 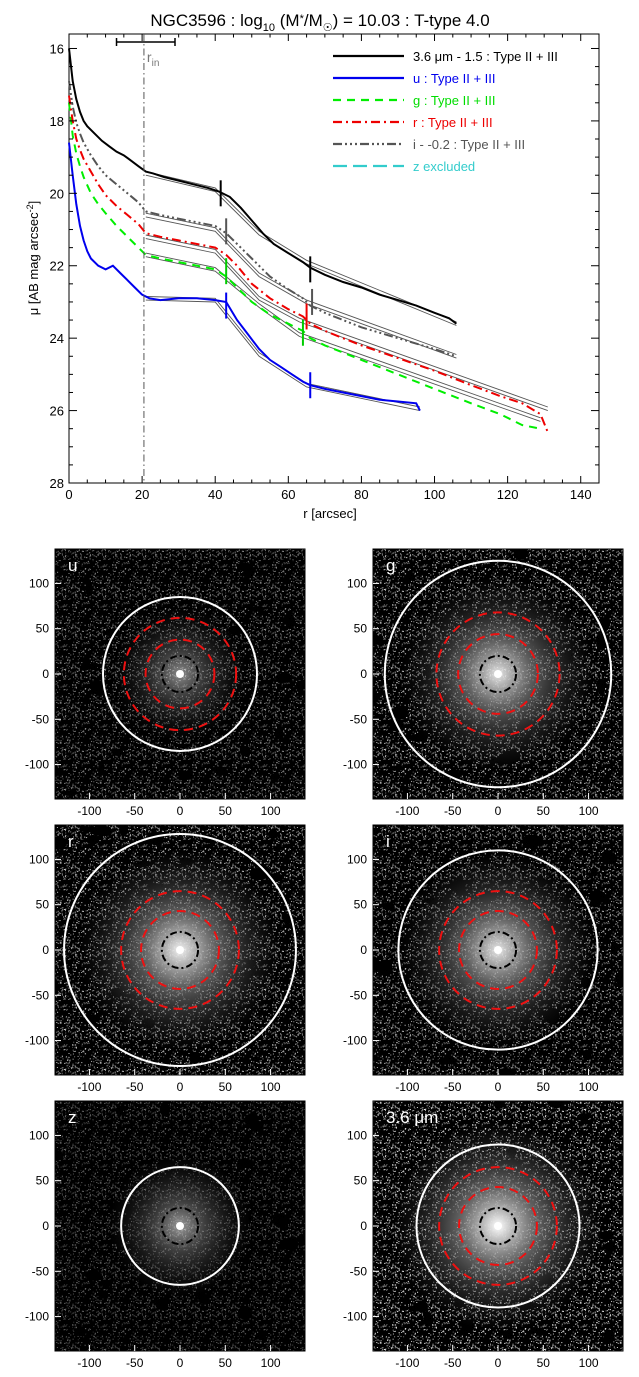 What do you see at coordinates (329, 513) in the screenshot?
I see `x-axis-label: r [arcsec]` at bounding box center [329, 513].